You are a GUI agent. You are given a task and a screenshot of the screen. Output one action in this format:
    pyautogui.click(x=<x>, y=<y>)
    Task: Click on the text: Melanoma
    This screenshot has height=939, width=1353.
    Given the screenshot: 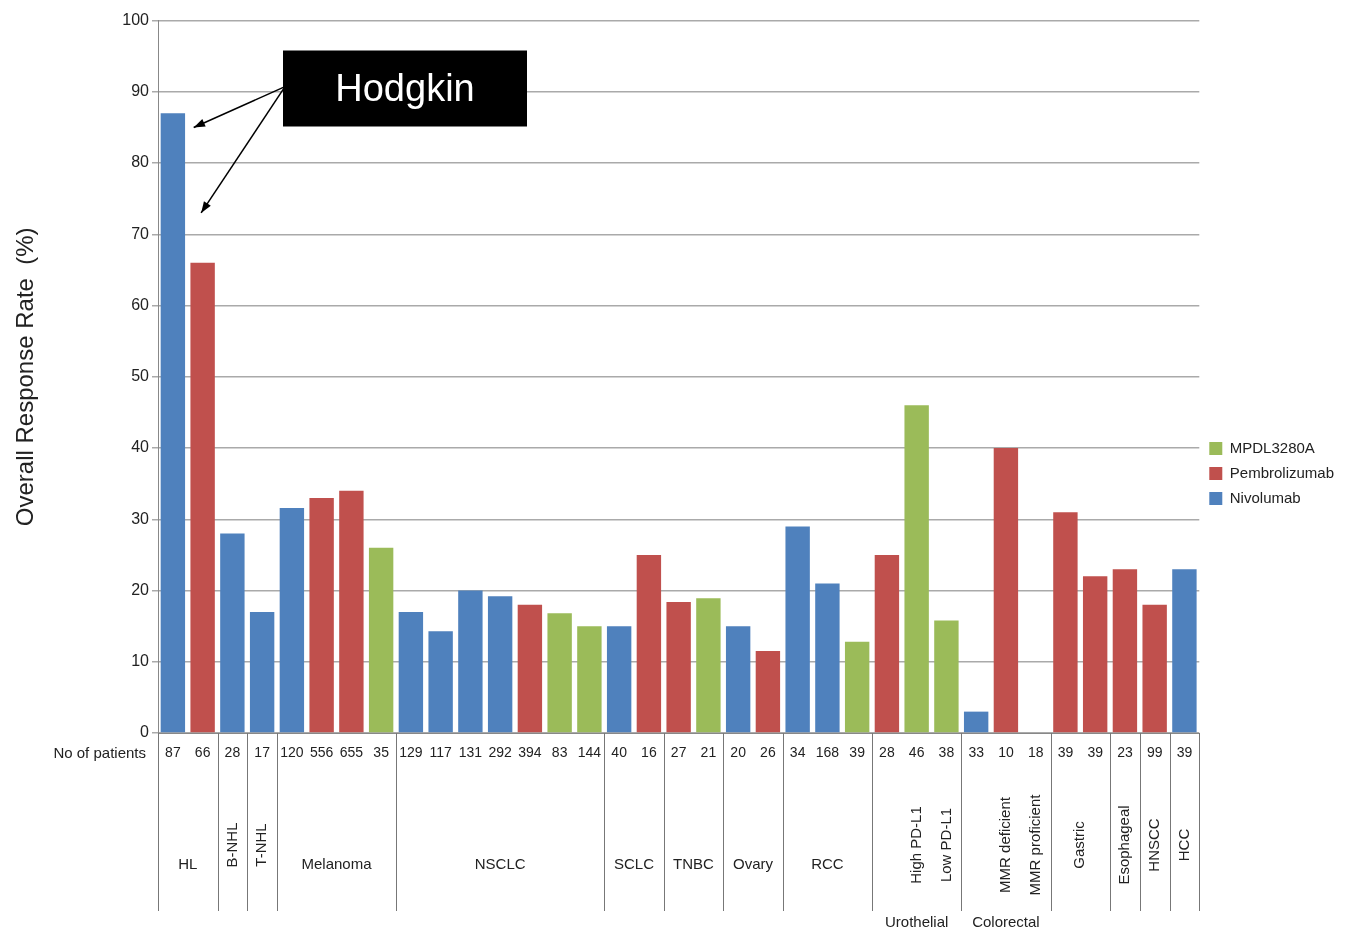 What is the action you would take?
    pyautogui.click(x=337, y=864)
    